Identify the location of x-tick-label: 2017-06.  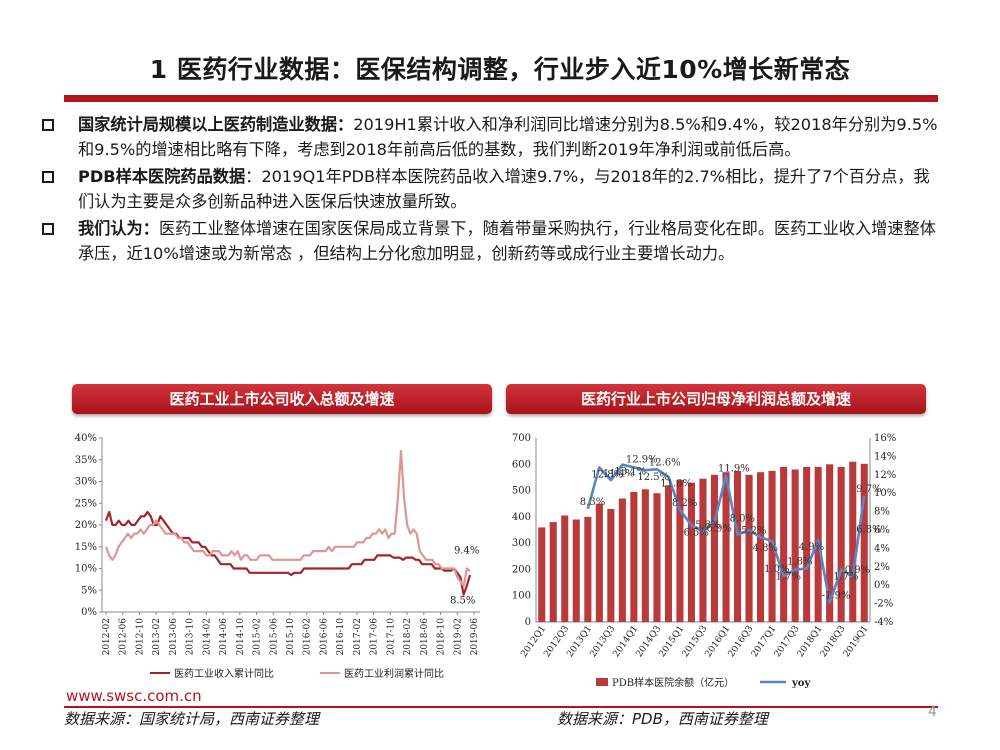
(375, 637).